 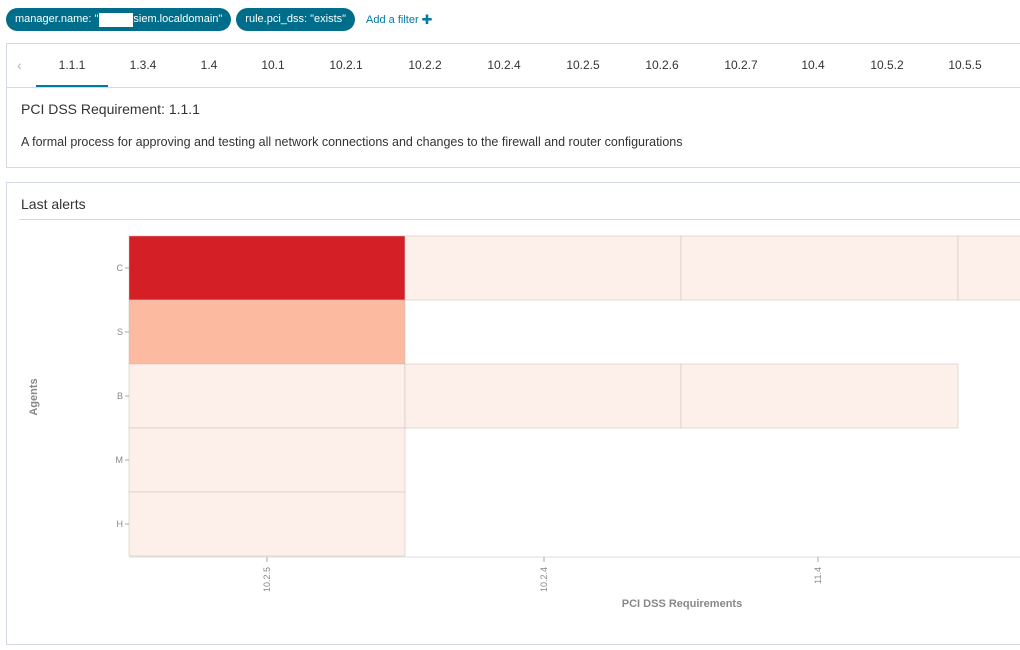 I want to click on redacted-value, so click(x=116, y=19).